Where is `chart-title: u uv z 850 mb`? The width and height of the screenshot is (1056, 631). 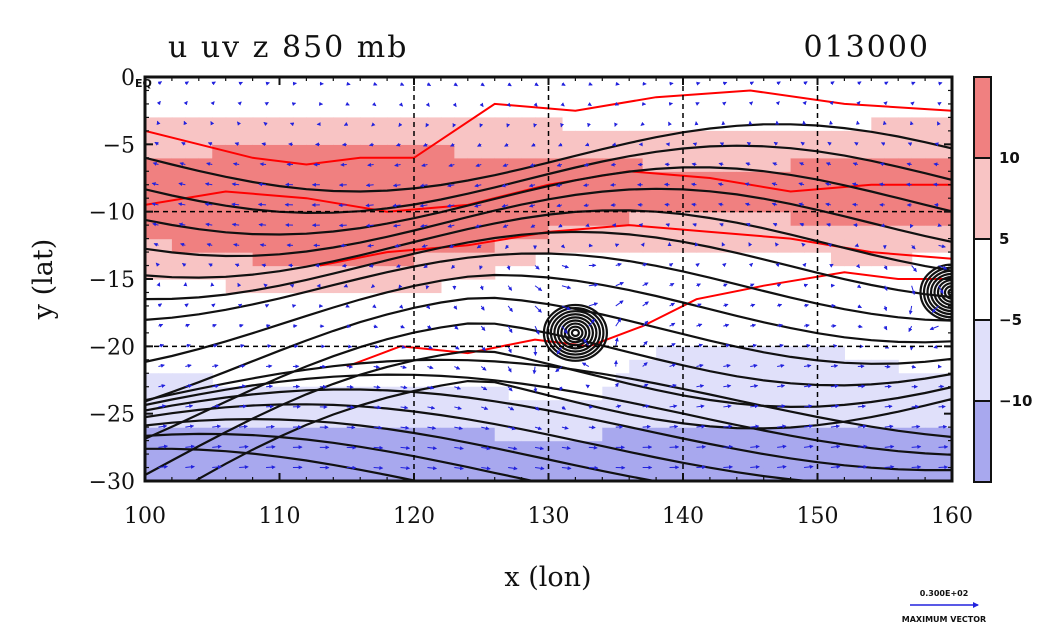
chart-title: u uv z 850 mb is located at coordinates (288, 47).